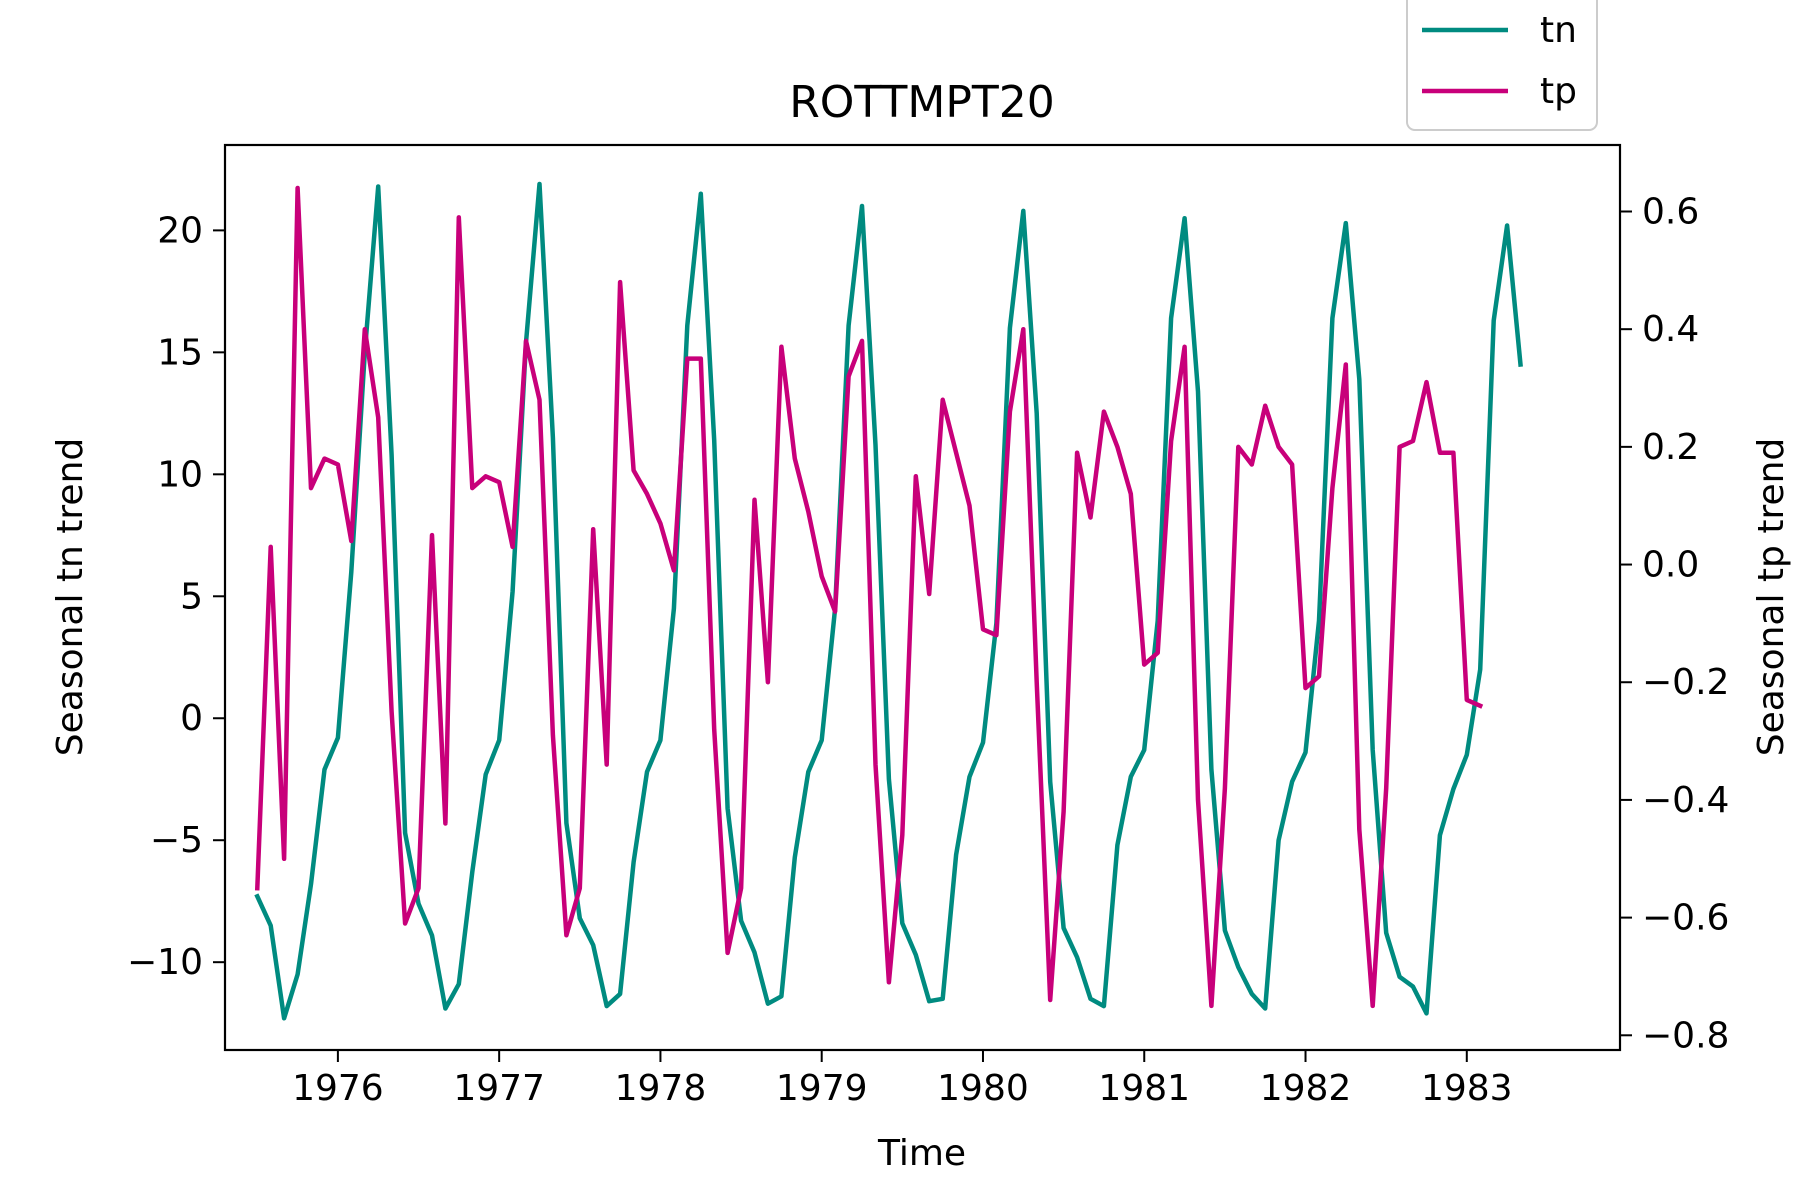 This screenshot has width=1800, height=1200. Describe the element at coordinates (191, 596) in the screenshot. I see `y-left-tick-label: 5` at that location.